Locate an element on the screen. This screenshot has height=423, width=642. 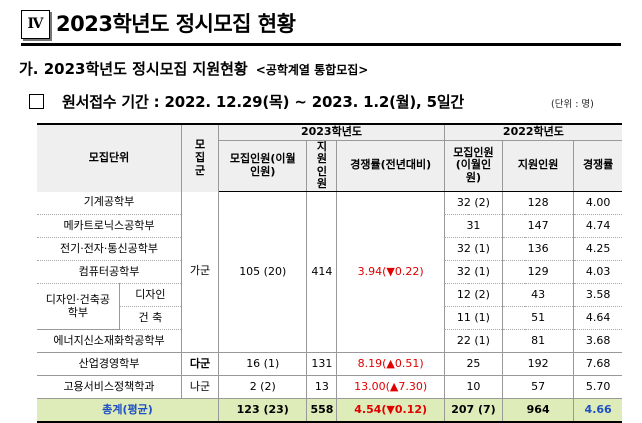
ratio-2022-cell: 7.68 is located at coordinates (597, 364).